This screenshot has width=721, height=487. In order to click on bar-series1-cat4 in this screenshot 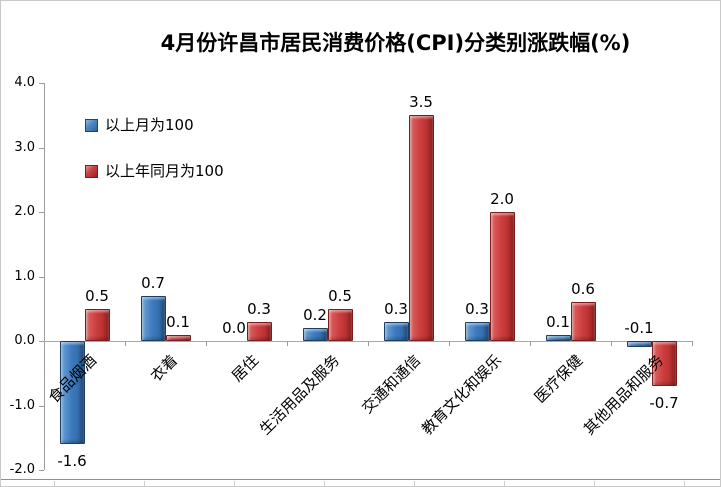, I will do `click(421, 228)`.